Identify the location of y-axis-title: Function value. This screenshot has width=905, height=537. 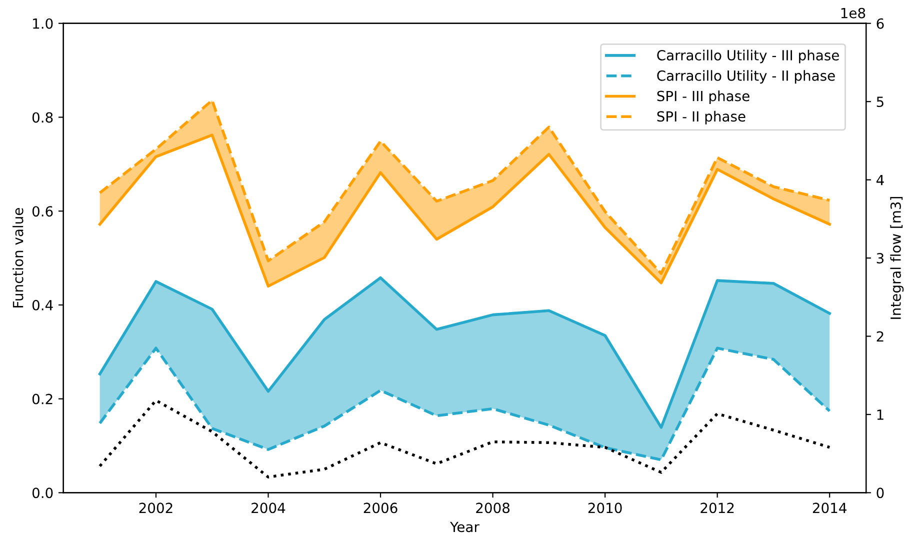
(18, 258).